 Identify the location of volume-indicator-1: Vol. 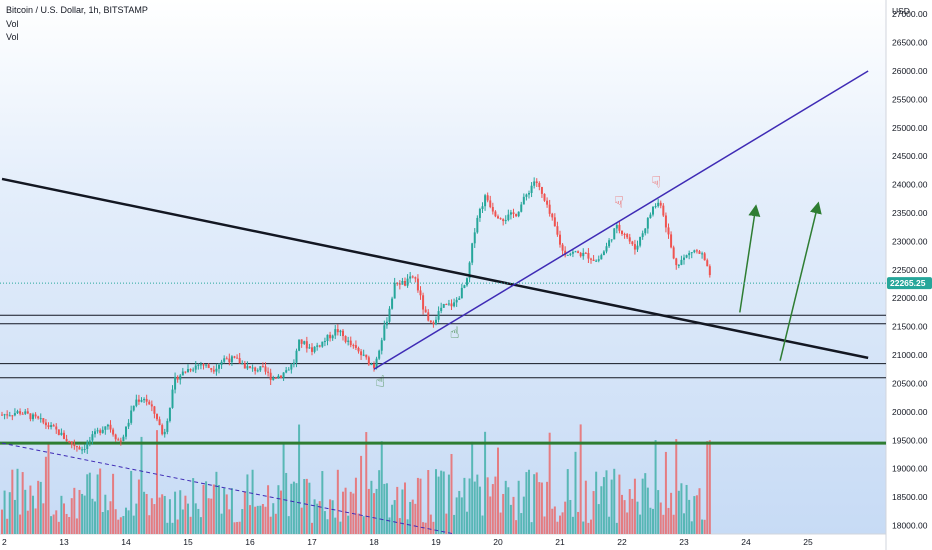
(12, 24).